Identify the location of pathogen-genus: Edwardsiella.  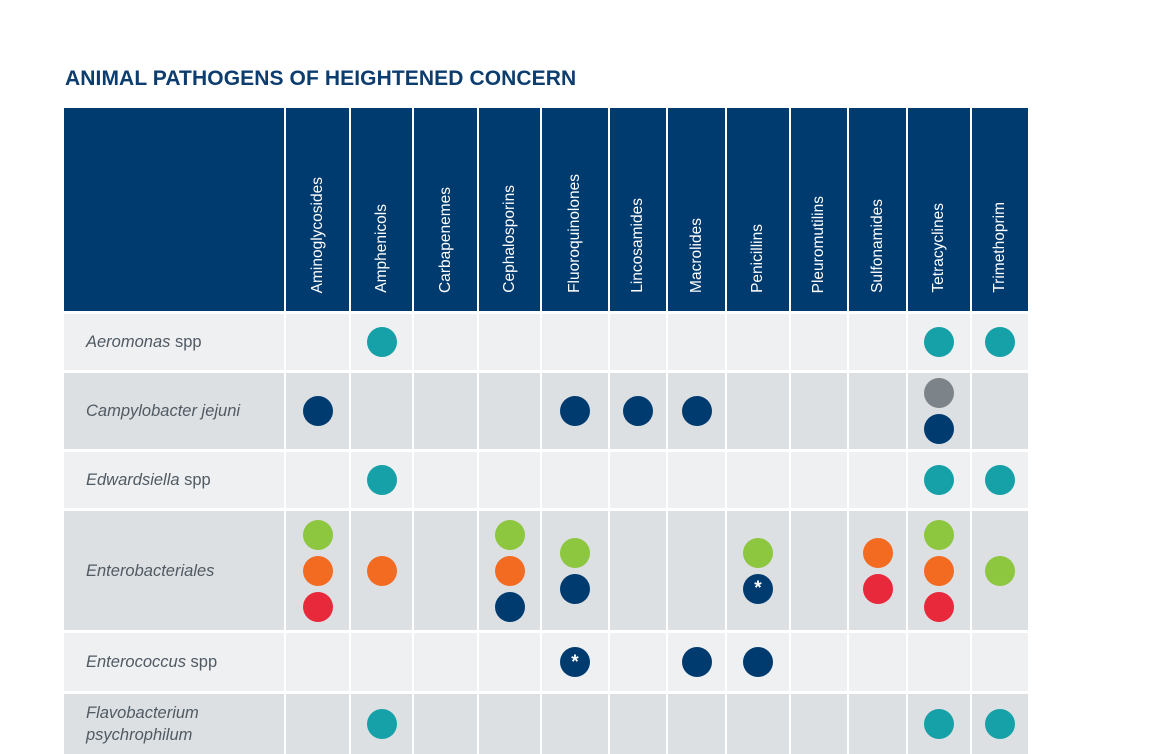
(133, 480).